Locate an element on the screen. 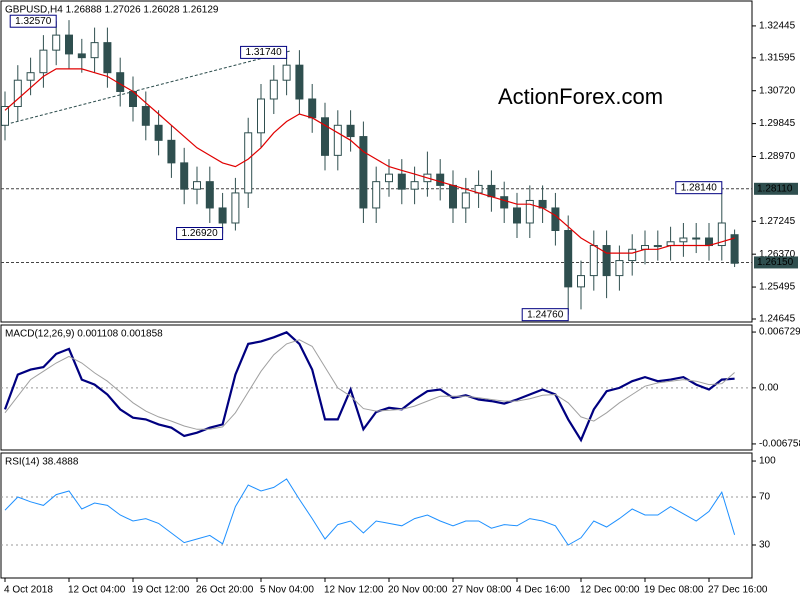 This screenshot has width=800, height=600. y-tick-label: 0.006729 is located at coordinates (779, 332).